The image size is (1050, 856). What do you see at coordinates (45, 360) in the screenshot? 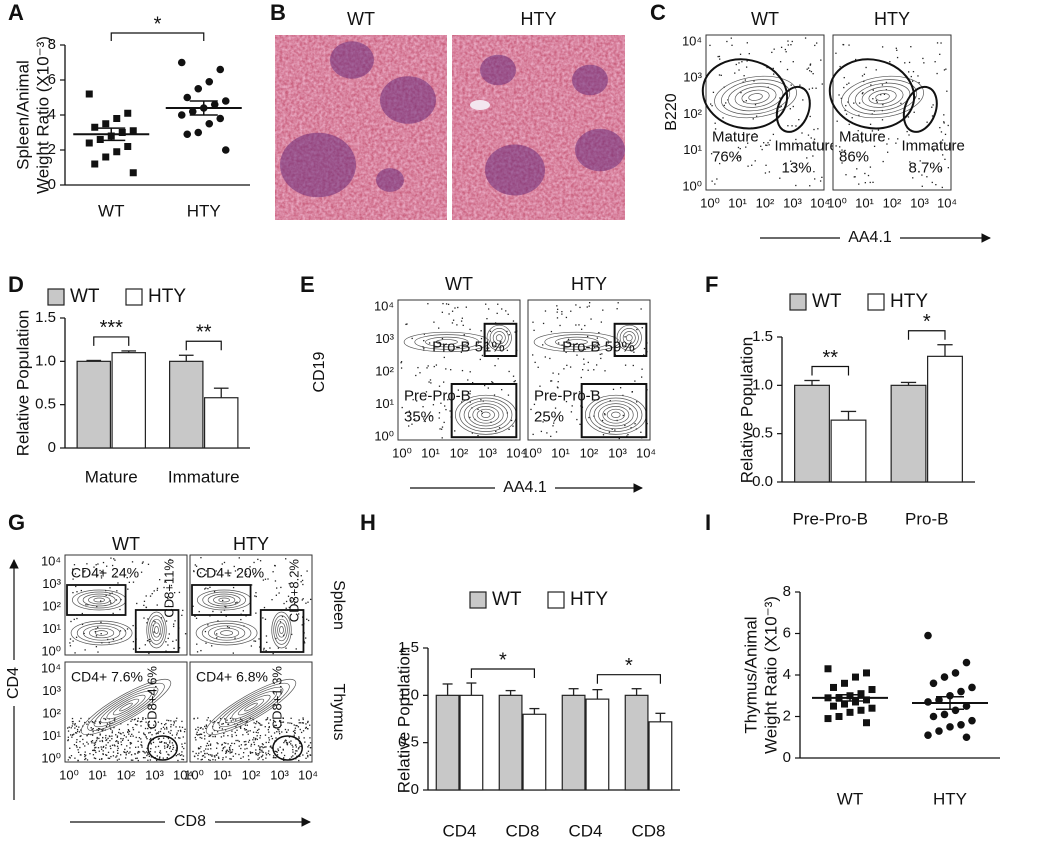
I see `y-tick-label: 1.0` at bounding box center [45, 360].